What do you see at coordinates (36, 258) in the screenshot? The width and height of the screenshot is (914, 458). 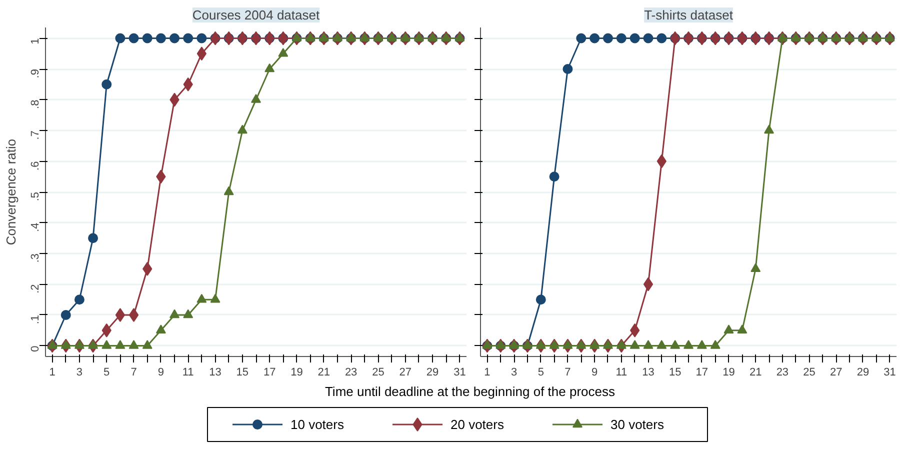 I see `y-tick-label: .3` at bounding box center [36, 258].